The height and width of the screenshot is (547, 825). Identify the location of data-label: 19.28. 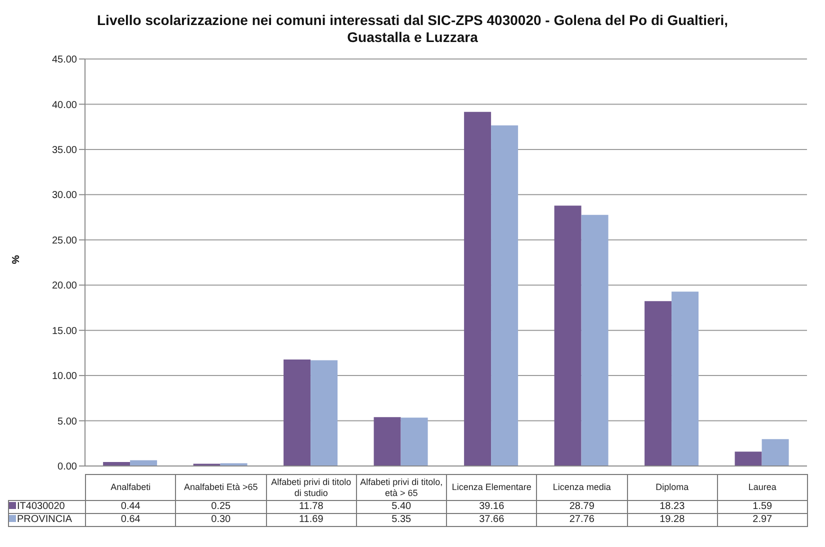
(672, 520).